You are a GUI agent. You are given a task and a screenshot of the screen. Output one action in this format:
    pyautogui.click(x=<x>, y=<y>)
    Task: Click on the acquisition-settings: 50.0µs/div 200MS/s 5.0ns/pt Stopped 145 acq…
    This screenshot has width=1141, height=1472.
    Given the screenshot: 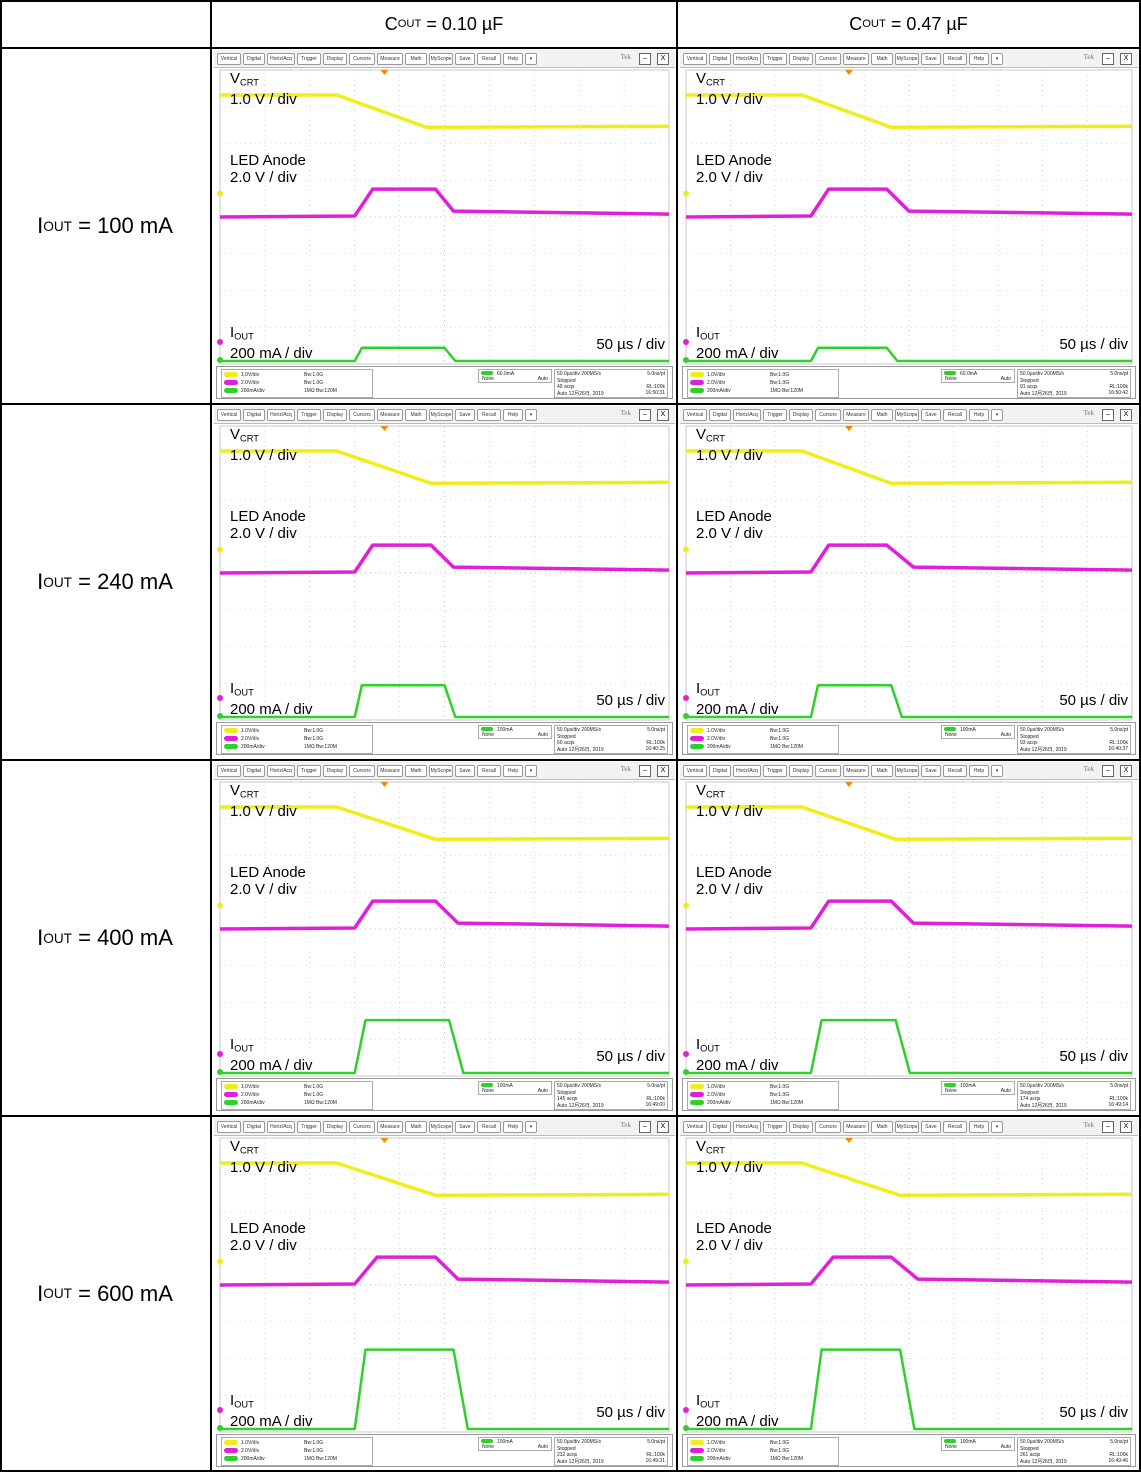 What is the action you would take?
    pyautogui.click(x=611, y=1095)
    